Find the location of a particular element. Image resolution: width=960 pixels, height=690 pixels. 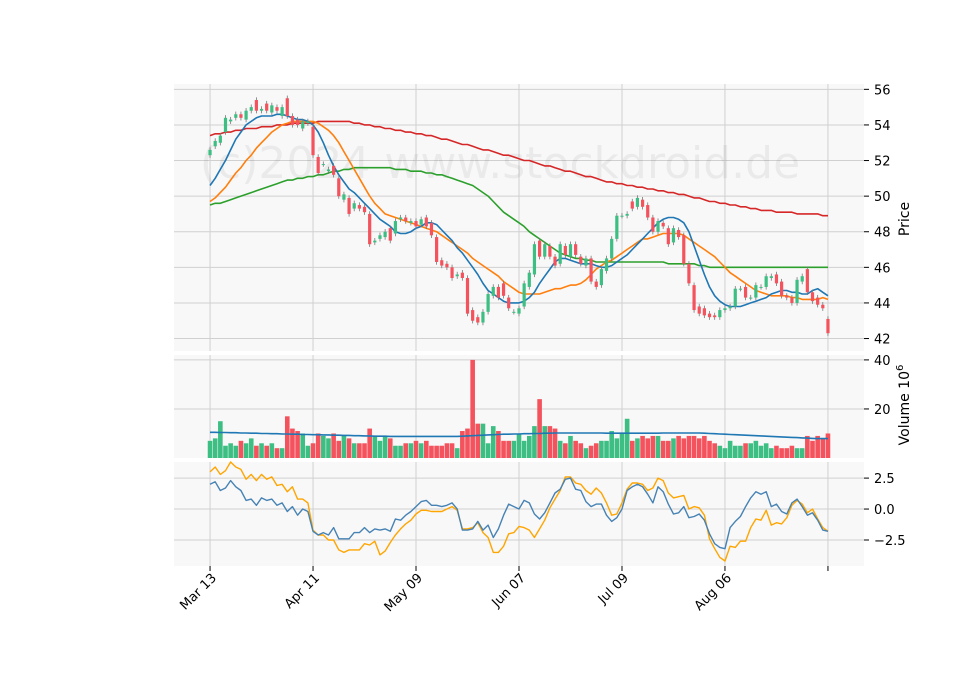

watermark-text: (c)2024 www.stockdroid.de is located at coordinates (500, 163).